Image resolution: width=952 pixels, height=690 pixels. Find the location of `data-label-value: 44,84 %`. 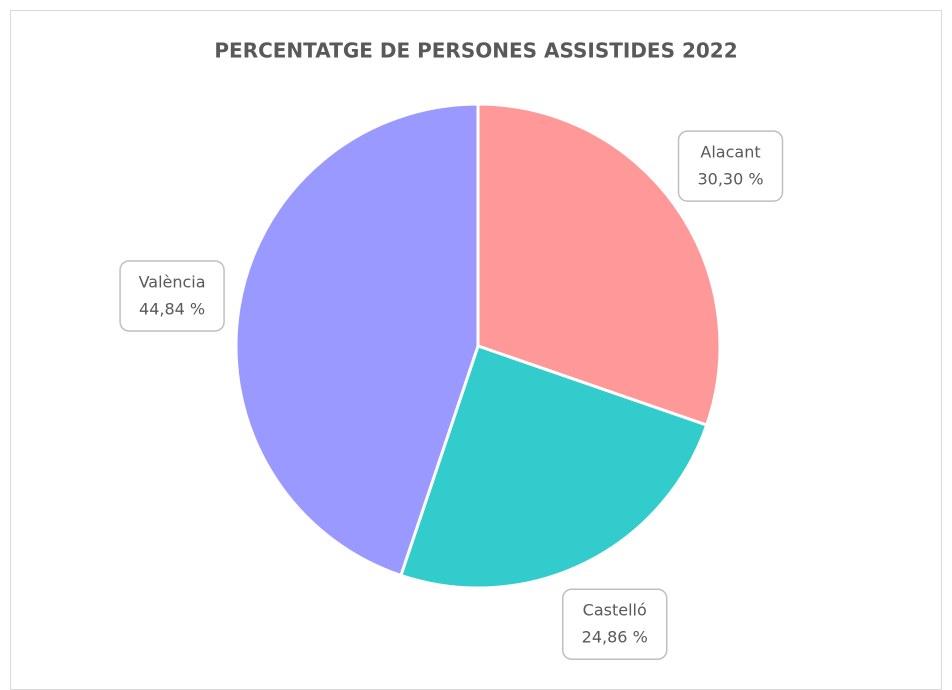

data-label-value: 44,84 % is located at coordinates (172, 308).